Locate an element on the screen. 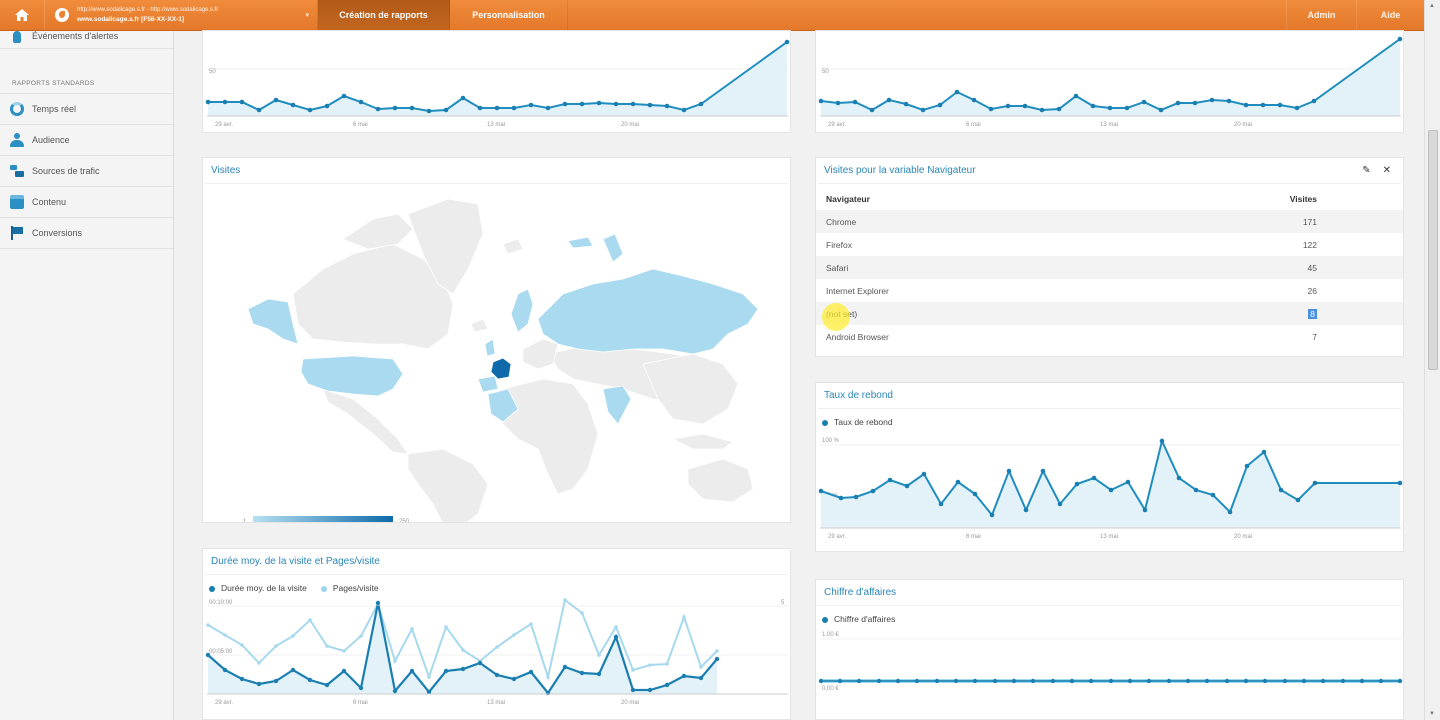 The width and height of the screenshot is (1440, 720). page-scrollbar: ▲ ▼ is located at coordinates (1432, 360).